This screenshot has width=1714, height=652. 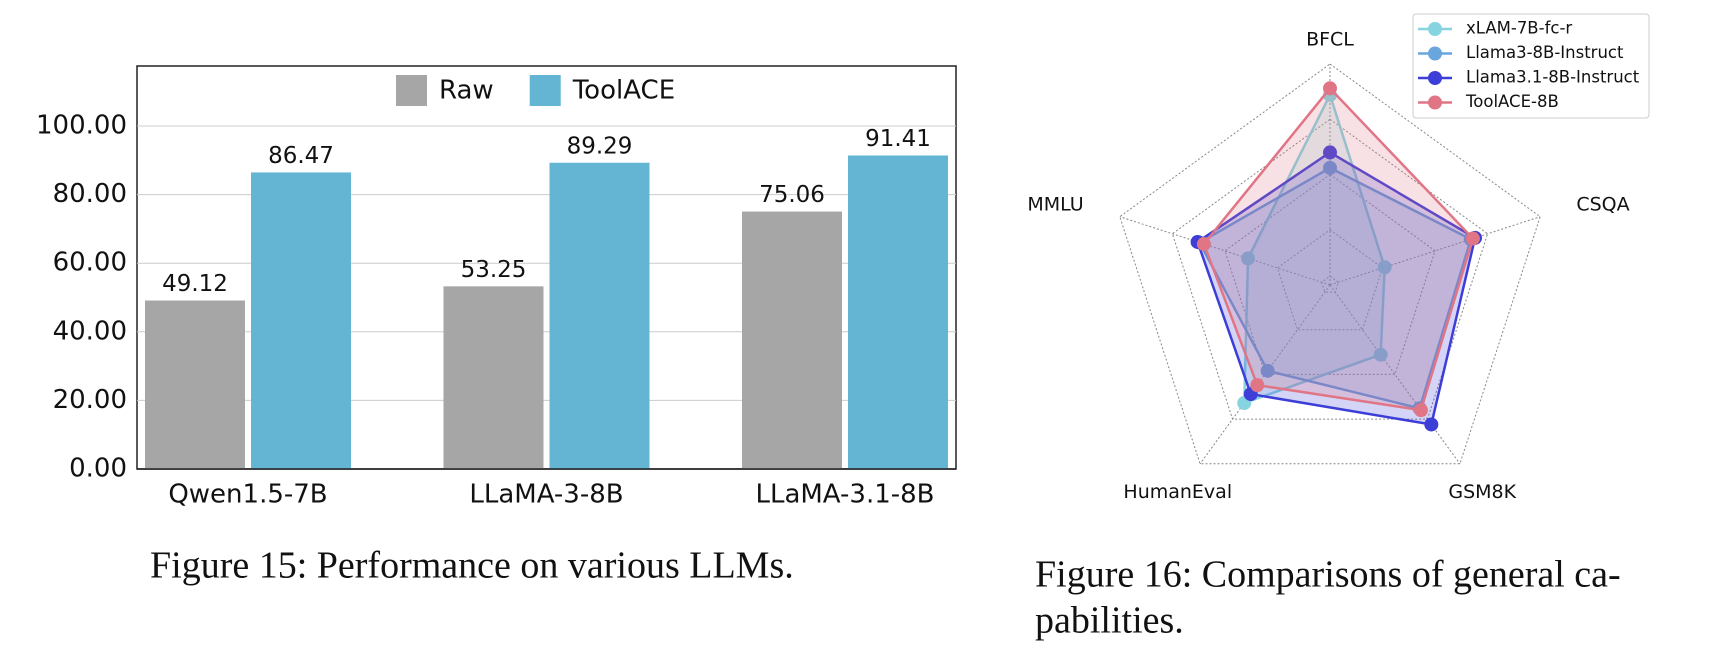 What do you see at coordinates (1330, 40) in the screenshot?
I see `axis-label: BFCL` at bounding box center [1330, 40].